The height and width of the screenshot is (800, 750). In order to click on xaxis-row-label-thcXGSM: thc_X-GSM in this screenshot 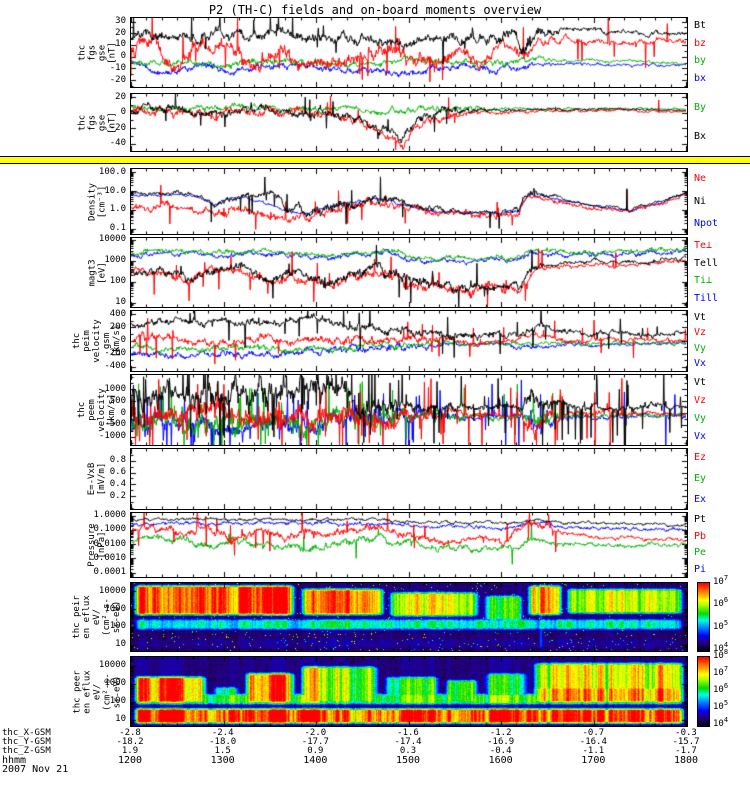, I will do `click(26, 733)`.